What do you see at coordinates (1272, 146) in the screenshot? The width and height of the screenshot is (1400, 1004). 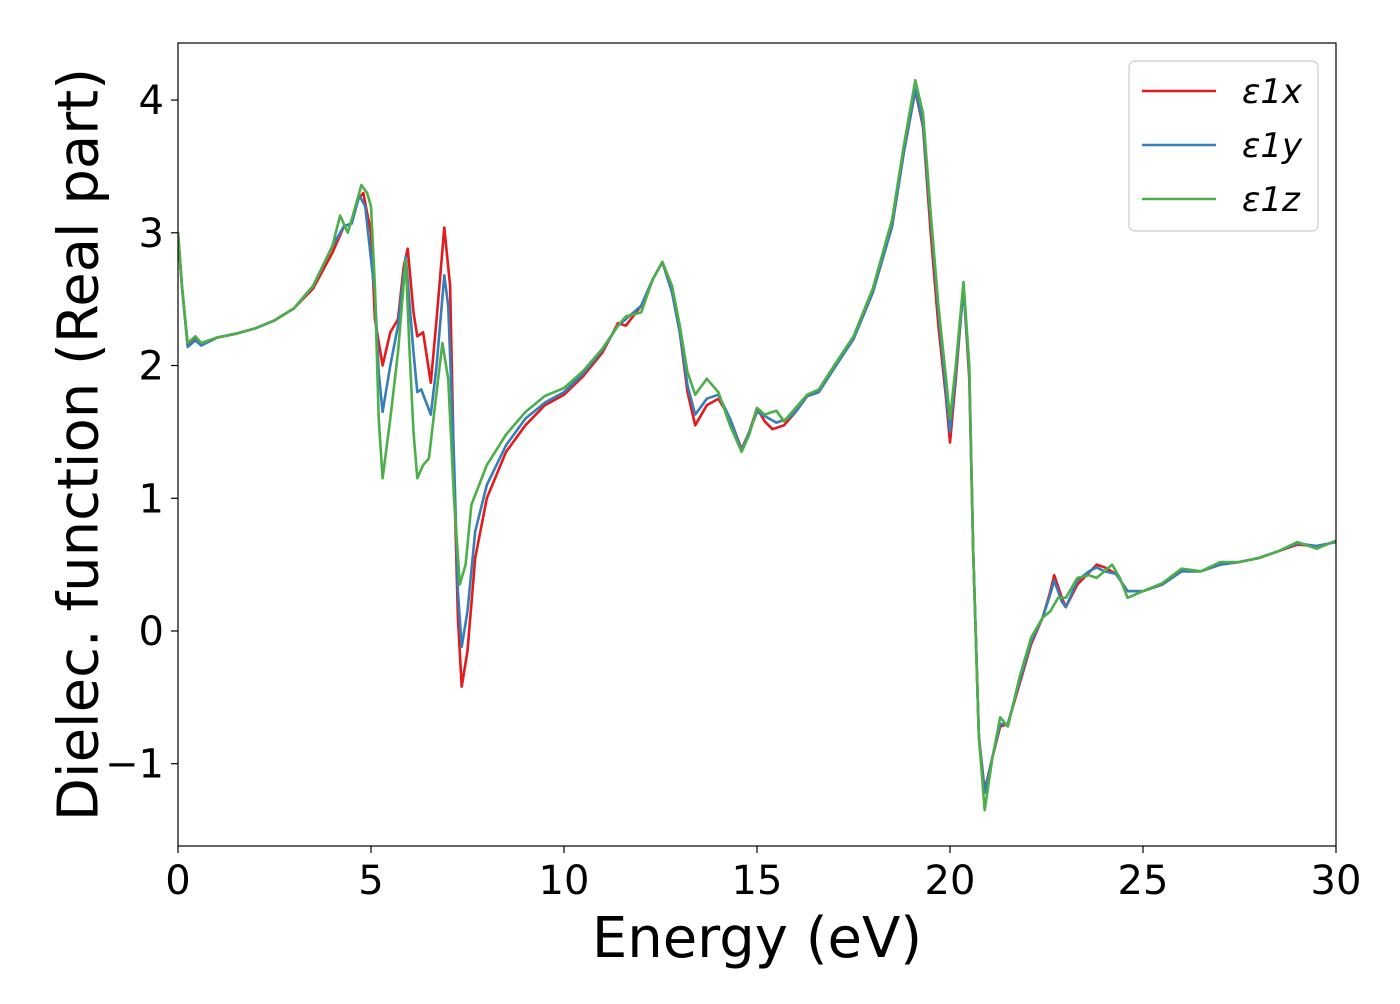 I see `legend-label: ε1y` at bounding box center [1272, 146].